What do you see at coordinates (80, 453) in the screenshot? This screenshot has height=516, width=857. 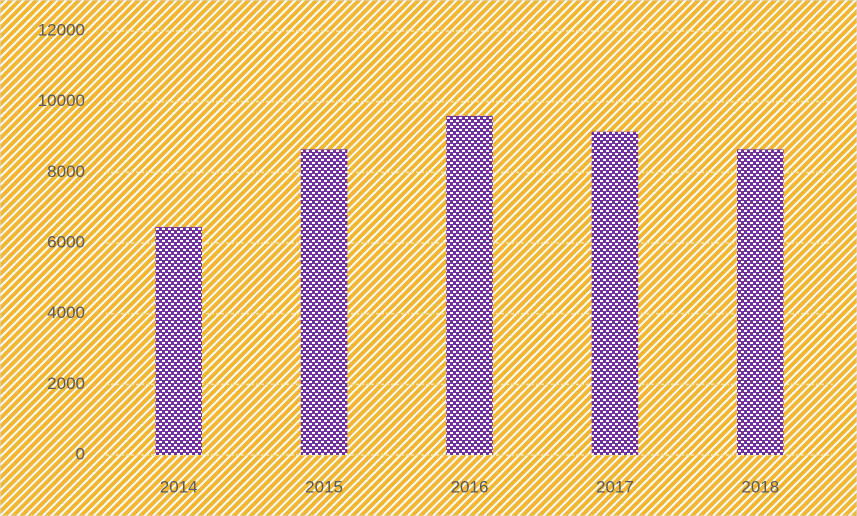 I see `y-tick-label: 0` at bounding box center [80, 453].